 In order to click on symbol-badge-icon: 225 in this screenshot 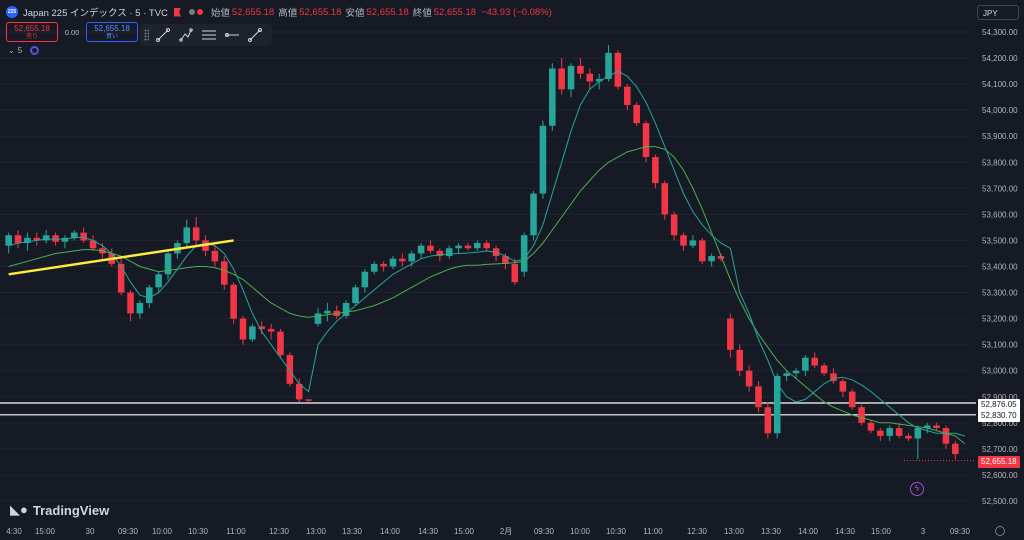, I will do `click(12, 12)`.